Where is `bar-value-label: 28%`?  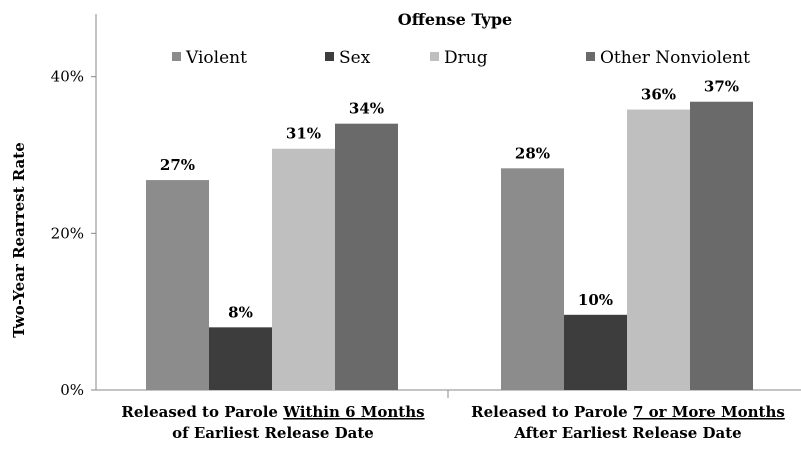
bar-value-label: 28% is located at coordinates (532, 153).